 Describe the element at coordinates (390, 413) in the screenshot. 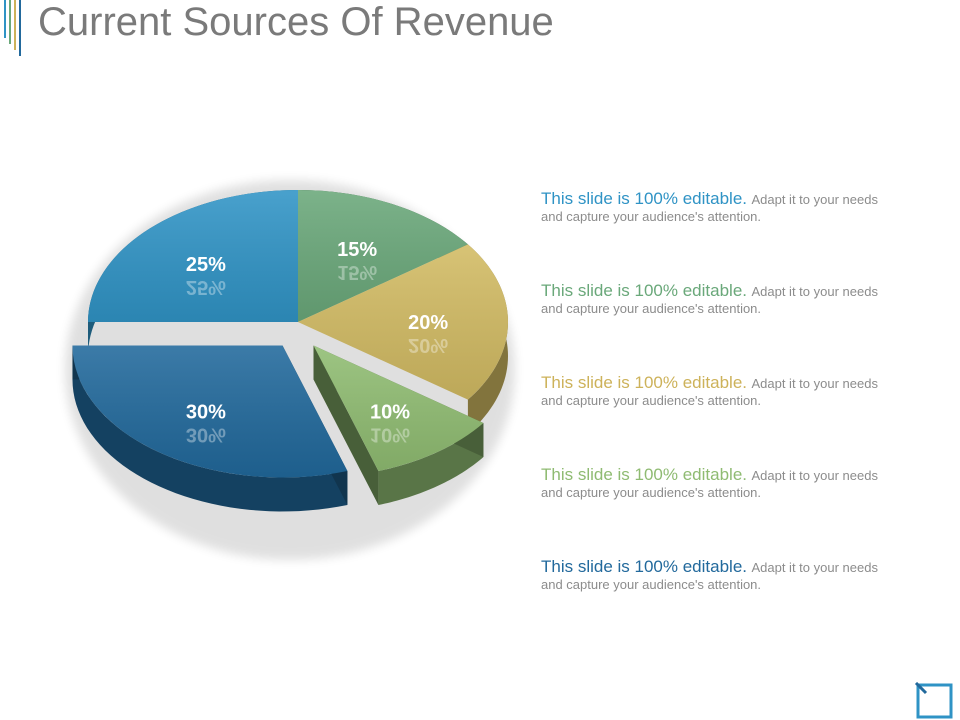

I see `pie-slice-label: 10%` at that location.